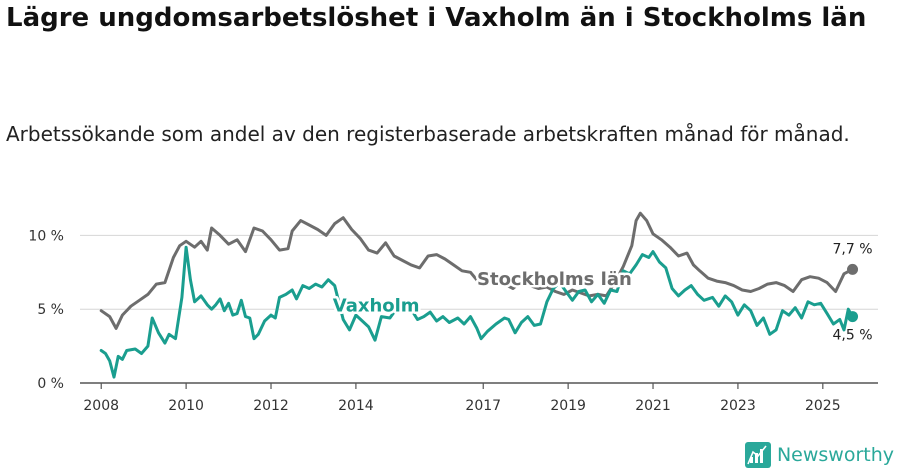 Image resolution: width=900 pixels, height=474 pixels. Describe the element at coordinates (50, 310) in the screenshot. I see `y-tick-label: 5 %` at that location.